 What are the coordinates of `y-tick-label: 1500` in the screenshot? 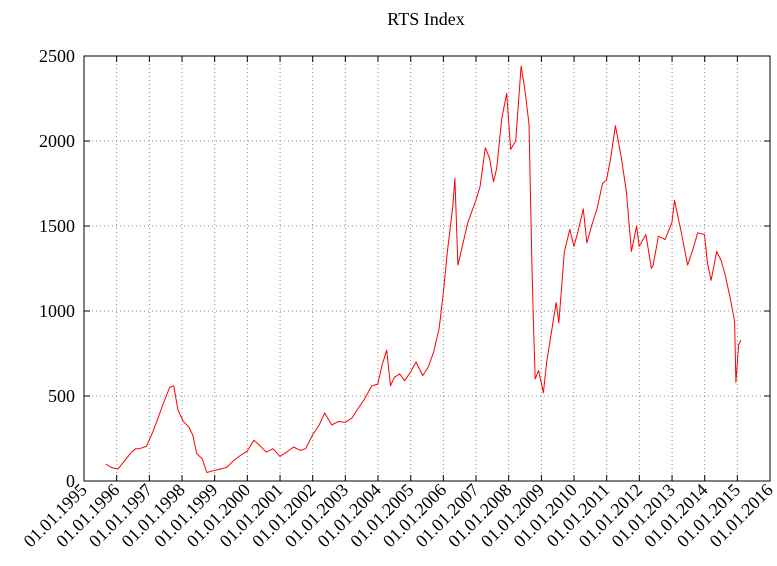 It's located at (57, 226).